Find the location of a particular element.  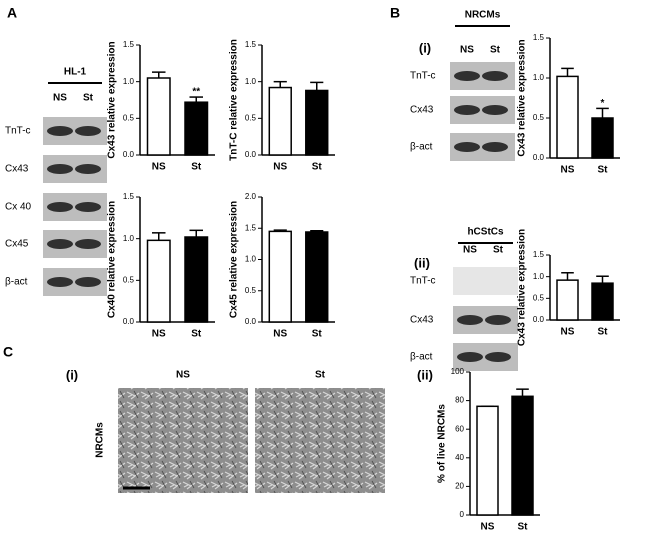

y-tick-label: 20 is located at coordinates (459, 486).